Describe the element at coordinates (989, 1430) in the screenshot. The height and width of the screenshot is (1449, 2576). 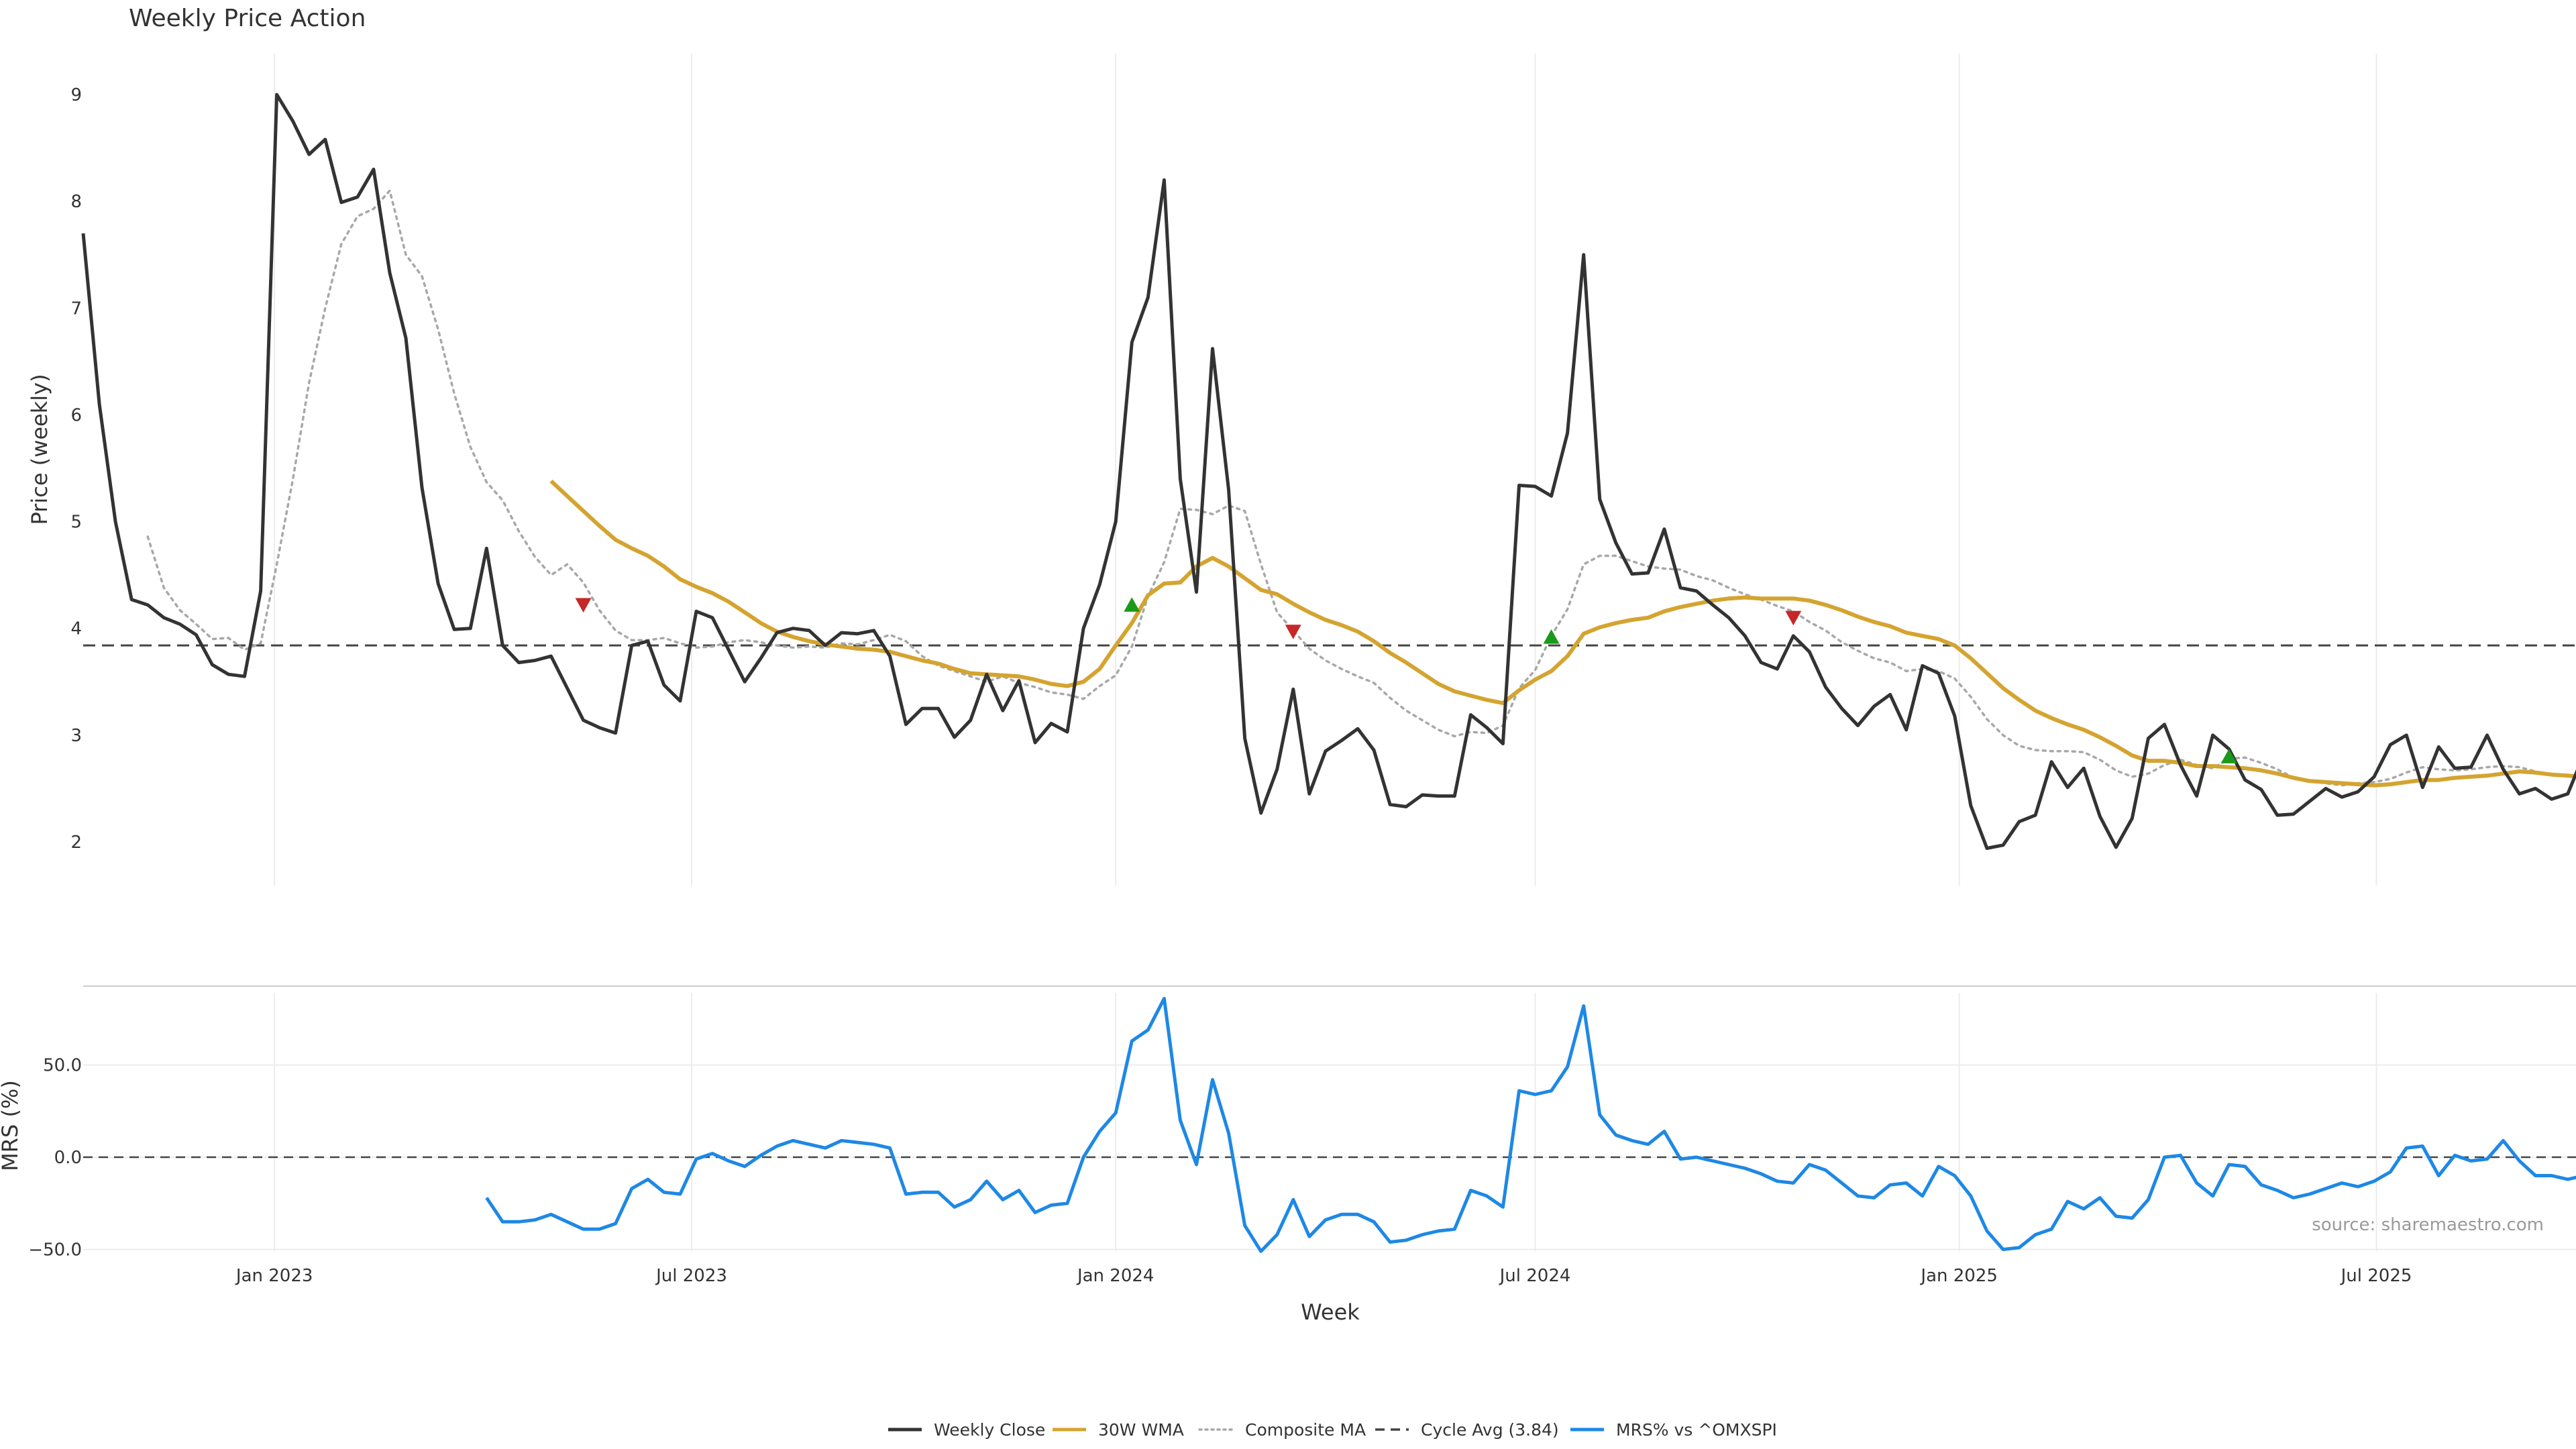
I see `legend-label: Weekly Close` at that location.